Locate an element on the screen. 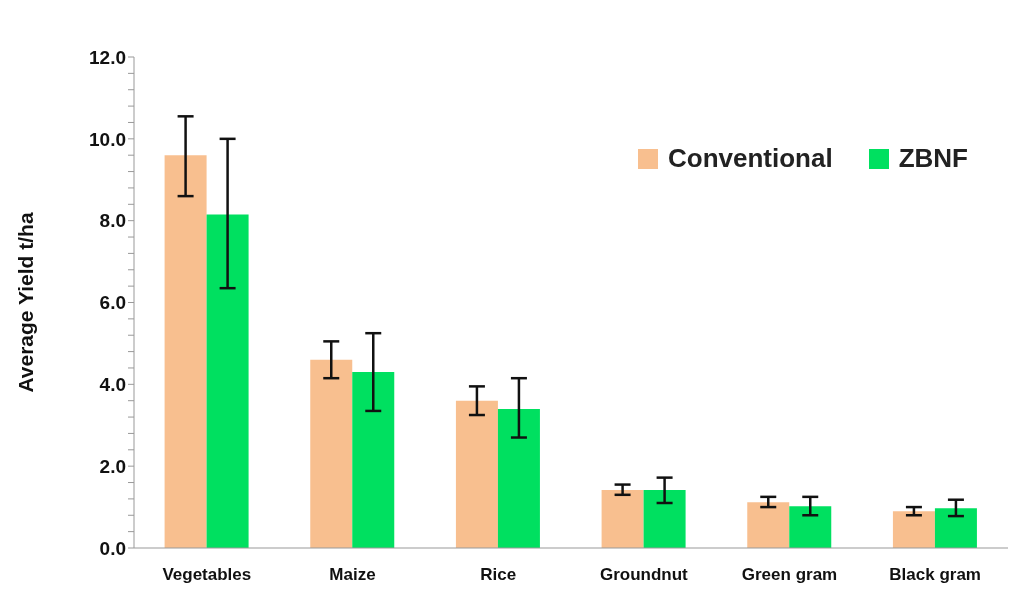 Image resolution: width=1017 pixels, height=616 pixels. y-tick-label: 8.0 is located at coordinates (112, 221).